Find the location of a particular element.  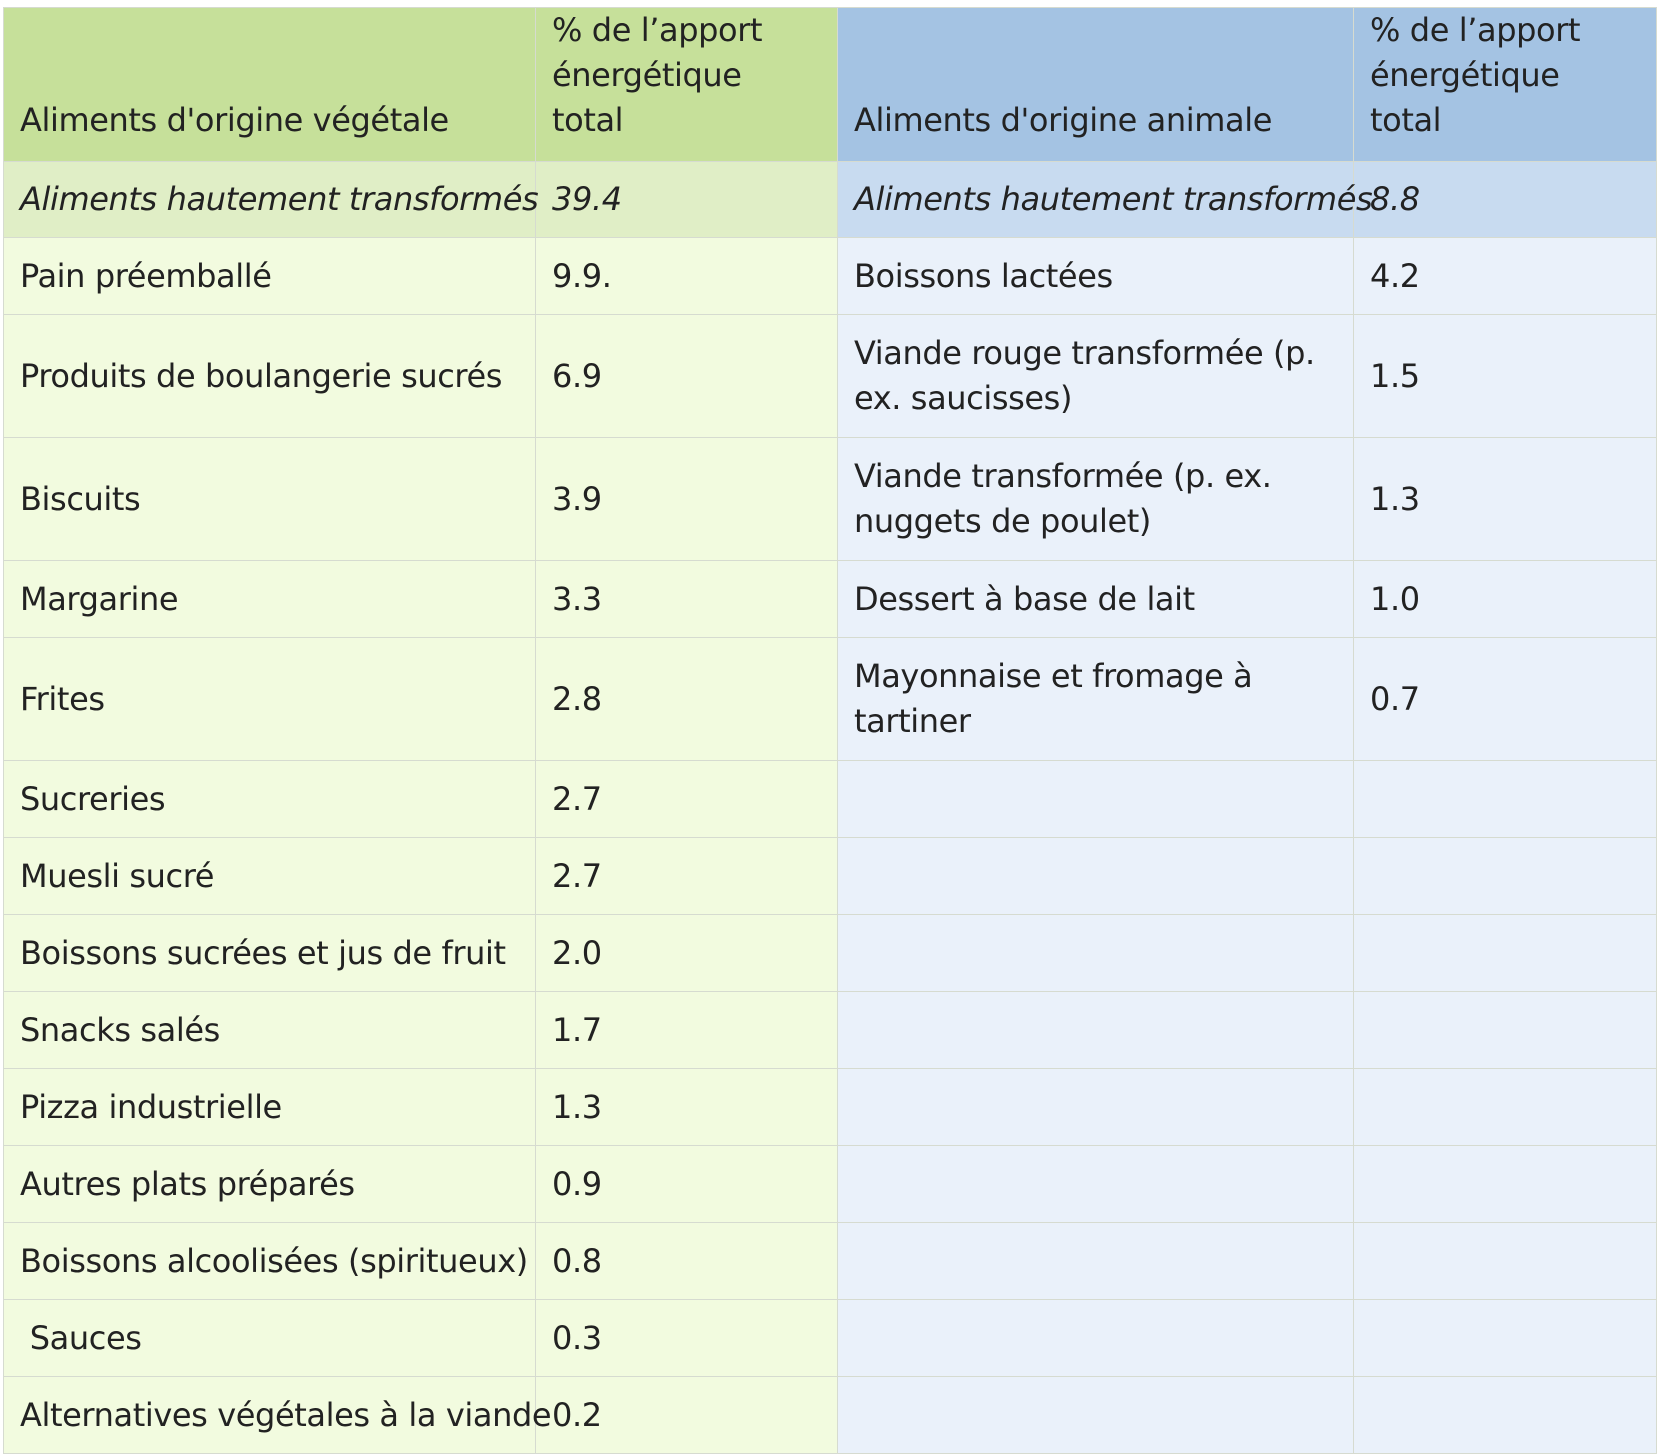

veg-food-label: Boissons alcoolisées (spiritueux) is located at coordinates (269, 1261).